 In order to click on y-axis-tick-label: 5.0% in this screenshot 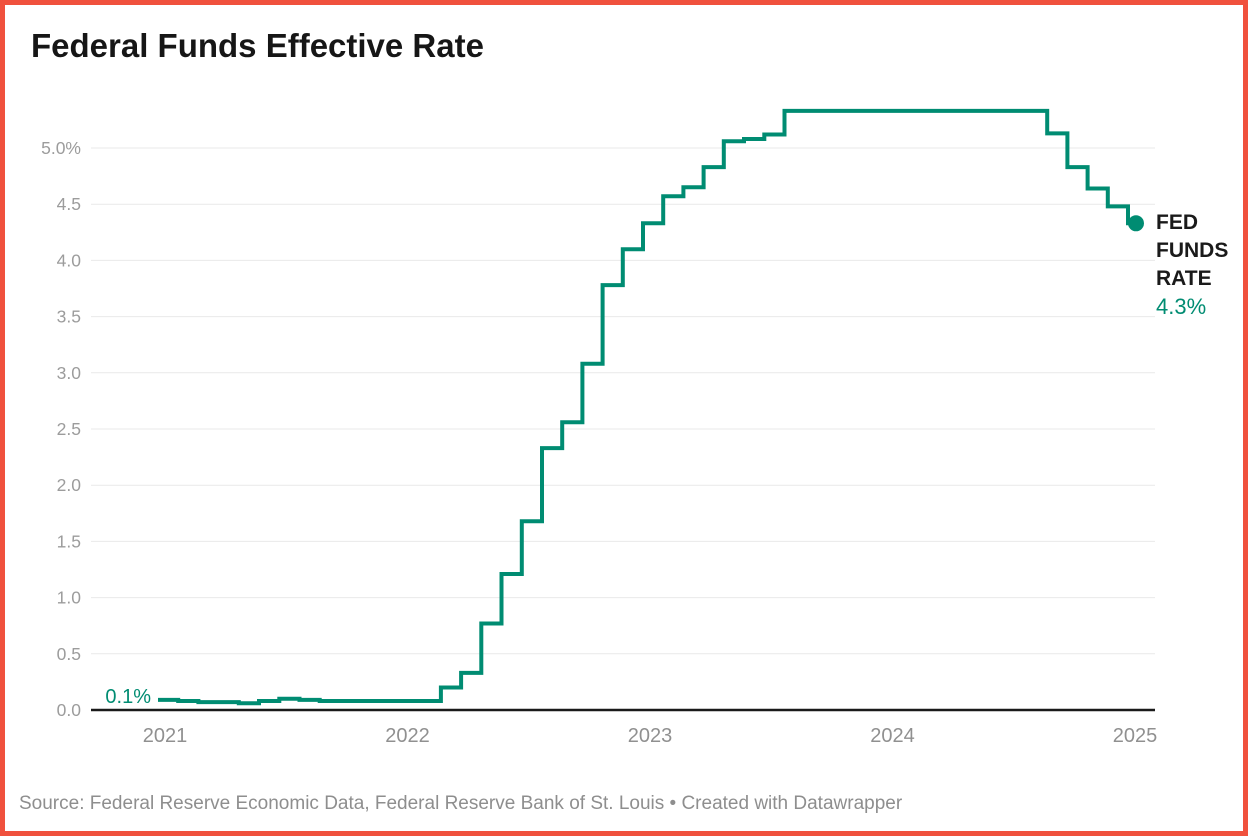, I will do `click(61, 148)`.